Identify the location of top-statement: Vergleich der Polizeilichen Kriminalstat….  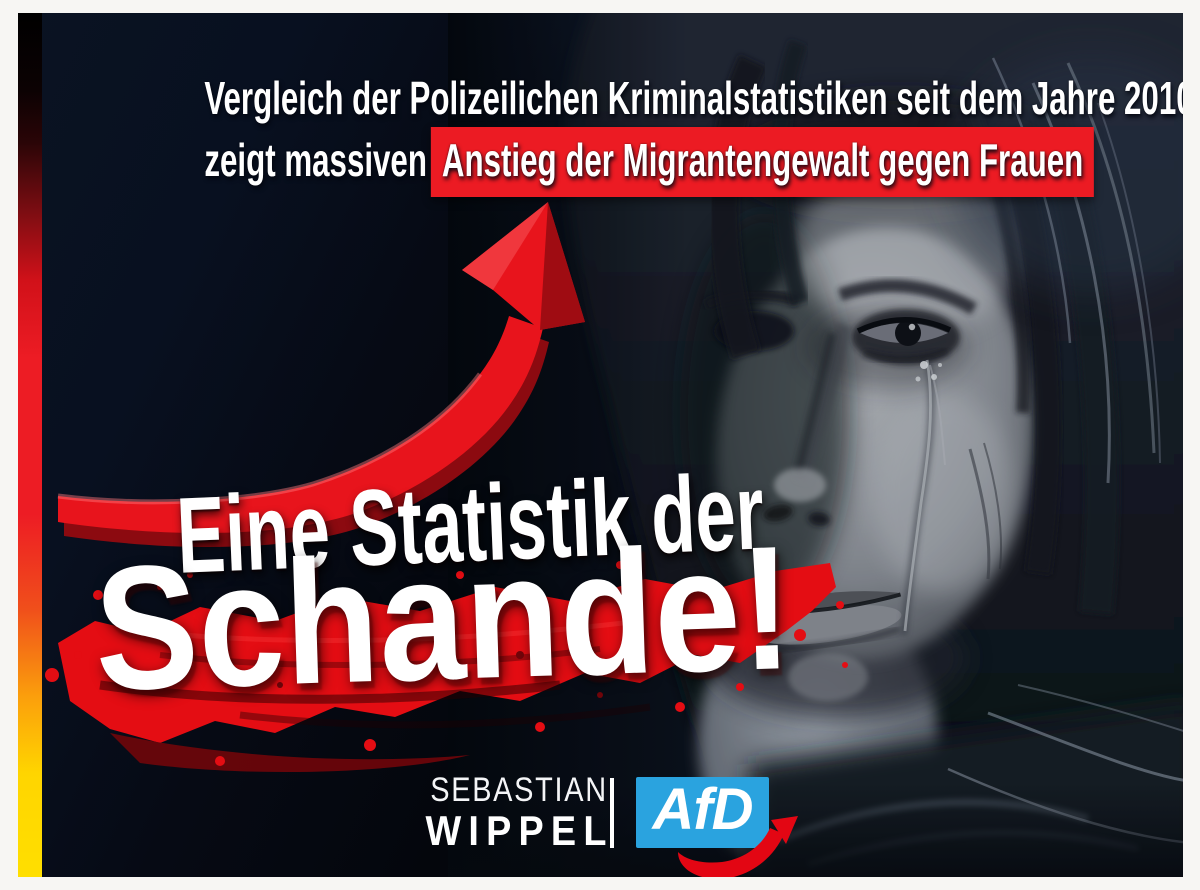
(600, 134).